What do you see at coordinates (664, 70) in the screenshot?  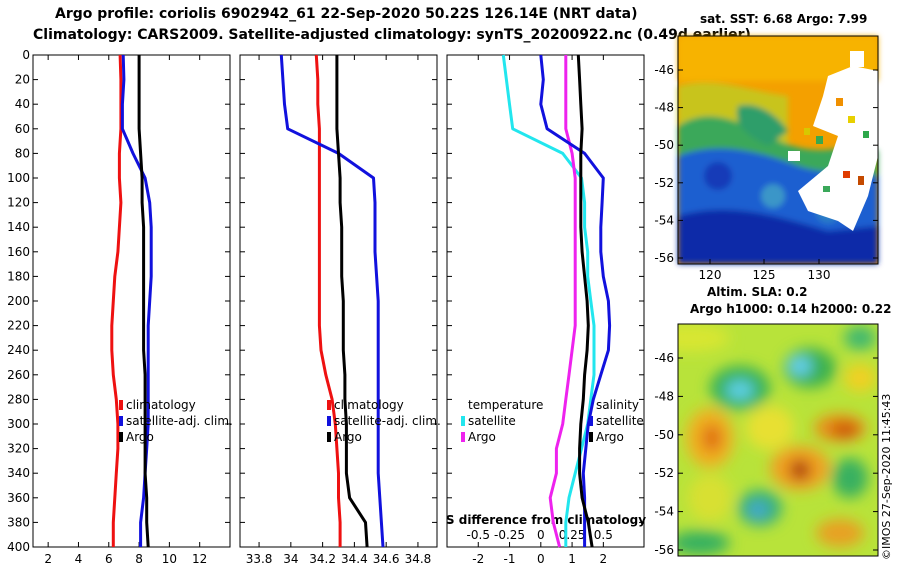 I see `lat-tick-label: -46` at bounding box center [664, 70].